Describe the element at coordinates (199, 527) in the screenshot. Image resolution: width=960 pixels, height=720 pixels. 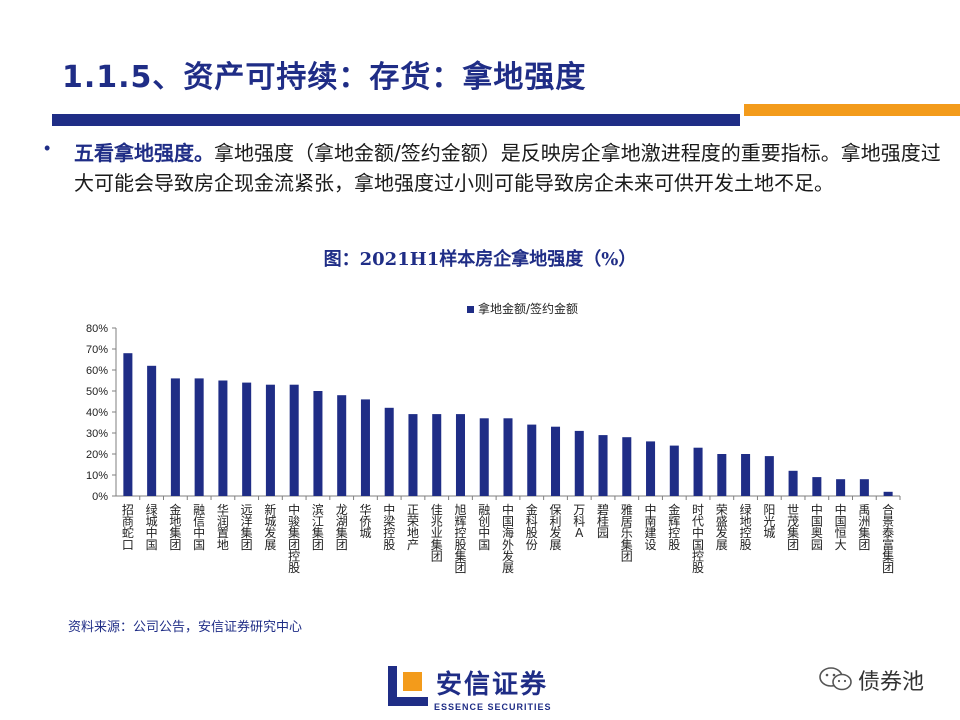
I see `x-tick-label: 融信中国` at that location.